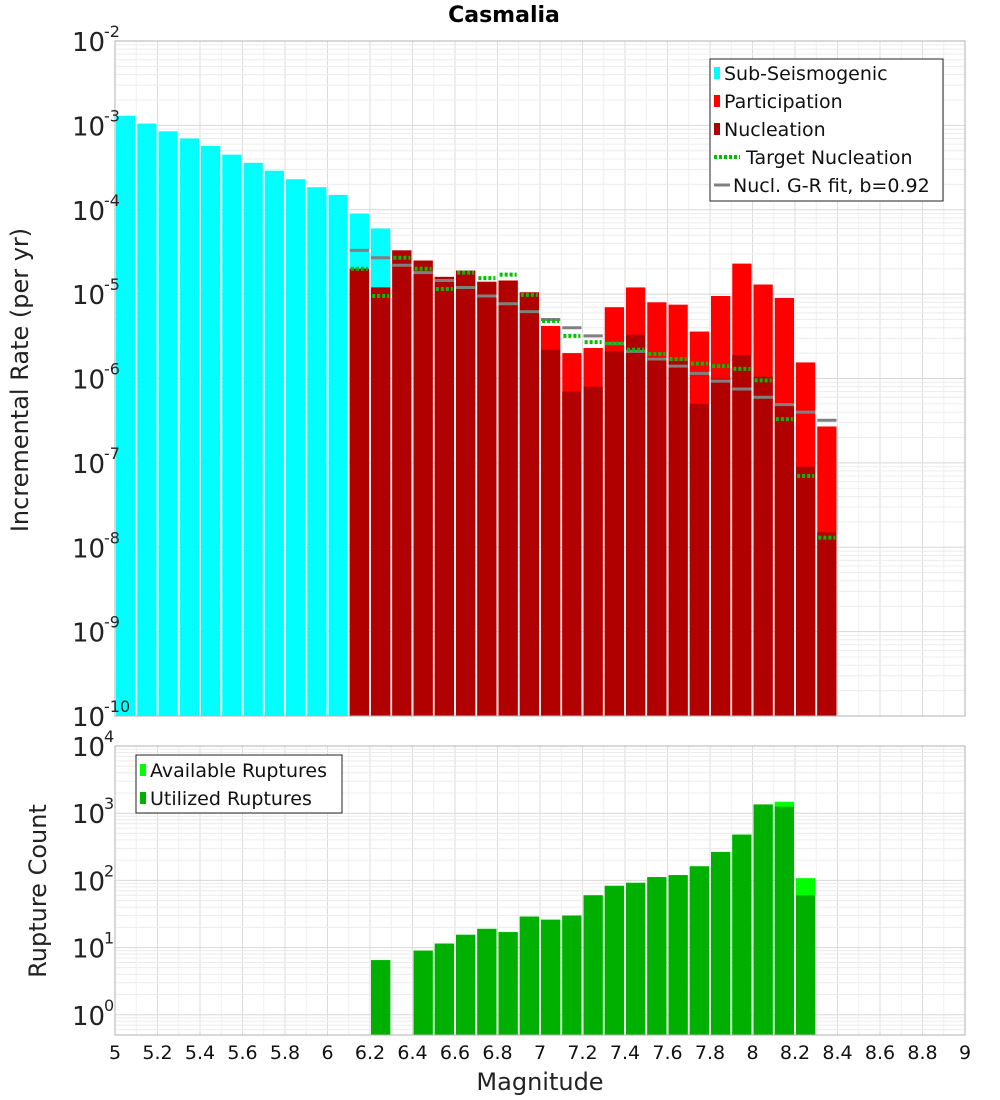 This screenshot has height=1100, width=1000. Describe the element at coordinates (539, 1082) in the screenshot. I see `x-axis-label: Magnitude` at that location.